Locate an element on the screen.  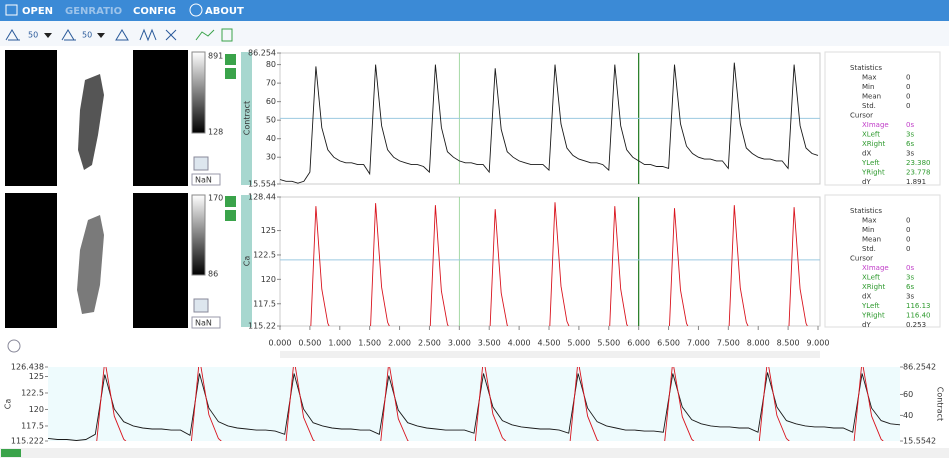
overview-plot is located at coordinates (474, 404).